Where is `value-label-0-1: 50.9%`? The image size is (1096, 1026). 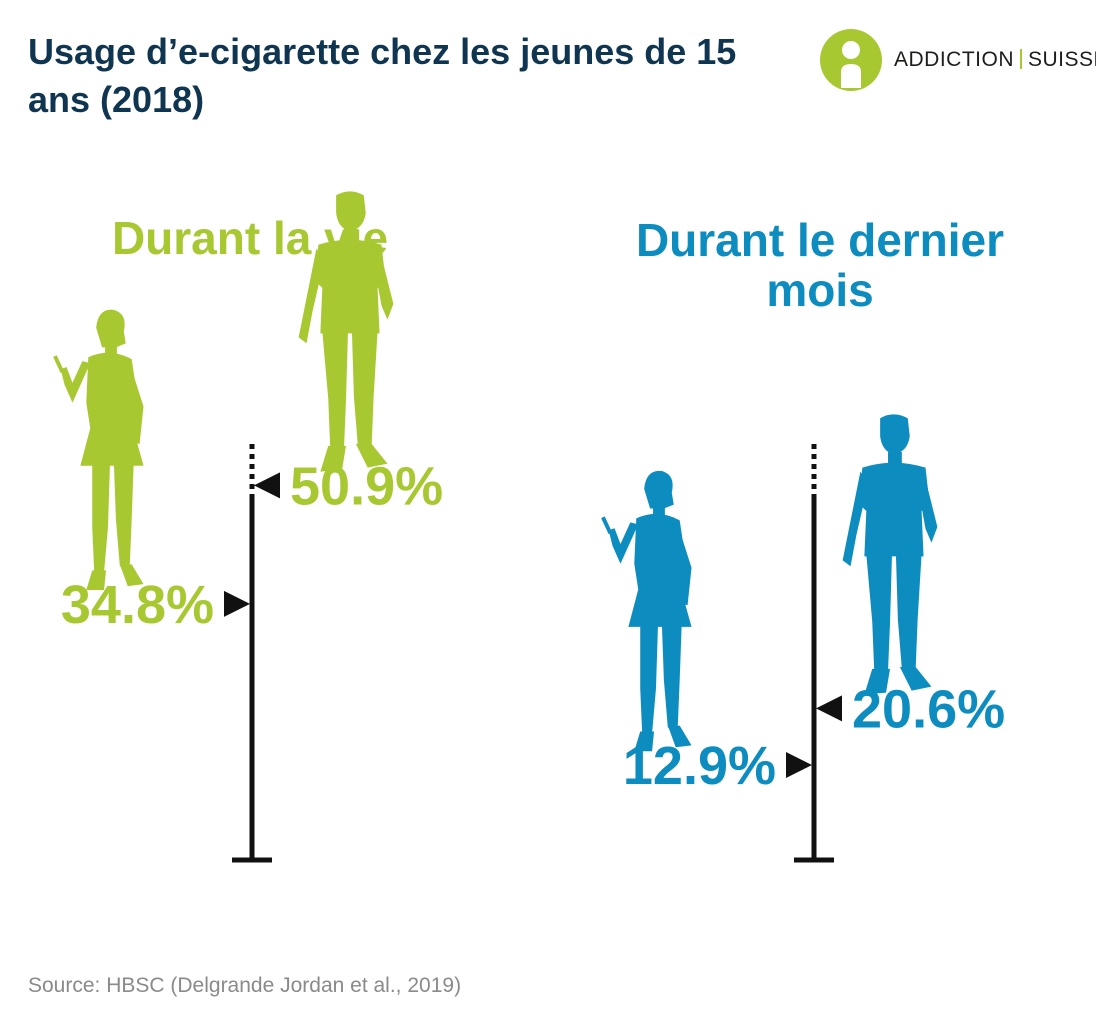 value-label-0-1: 50.9% is located at coordinates (366, 486).